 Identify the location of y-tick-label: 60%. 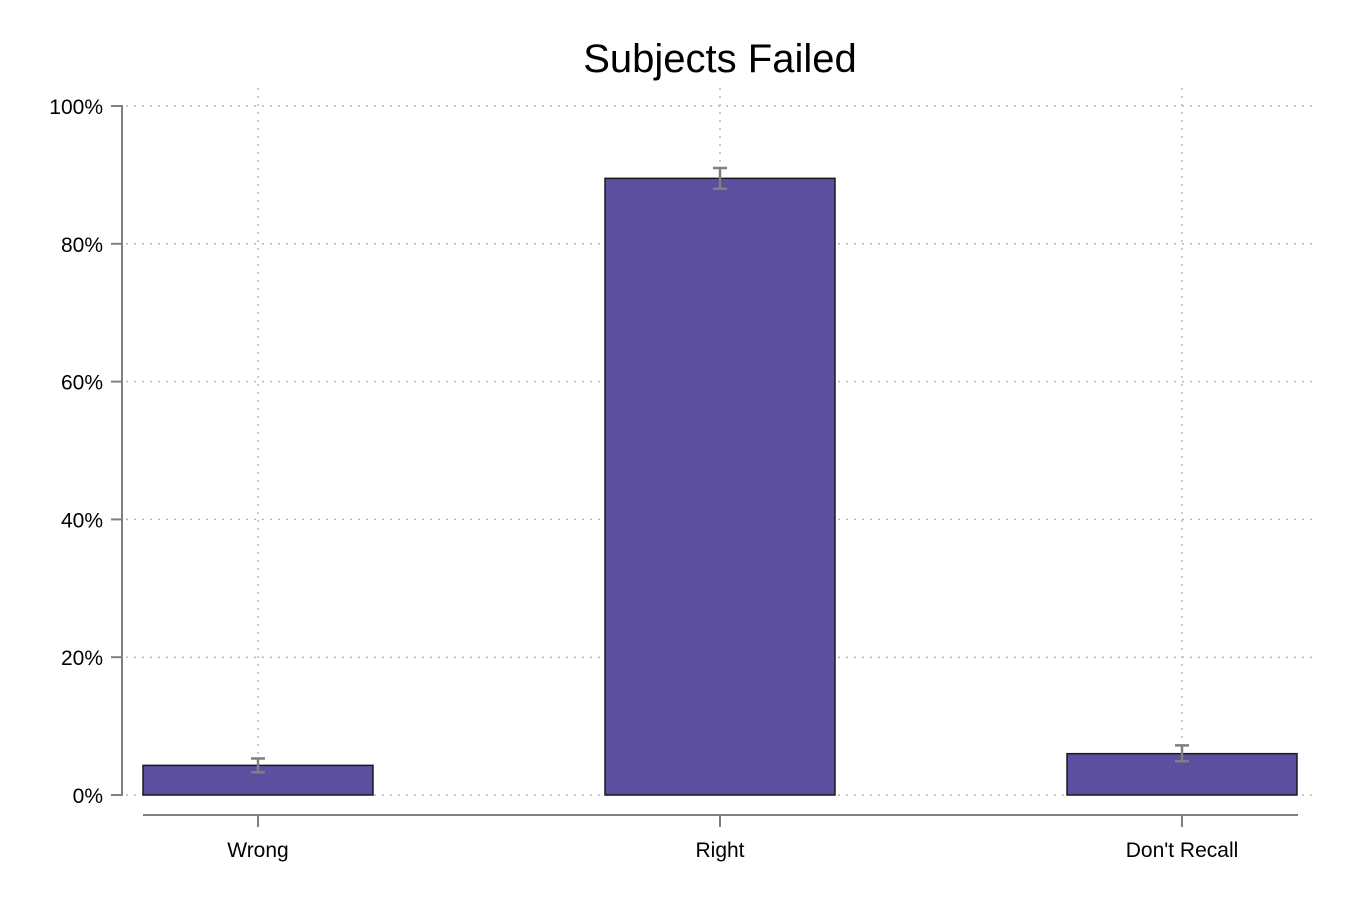
(82, 383).